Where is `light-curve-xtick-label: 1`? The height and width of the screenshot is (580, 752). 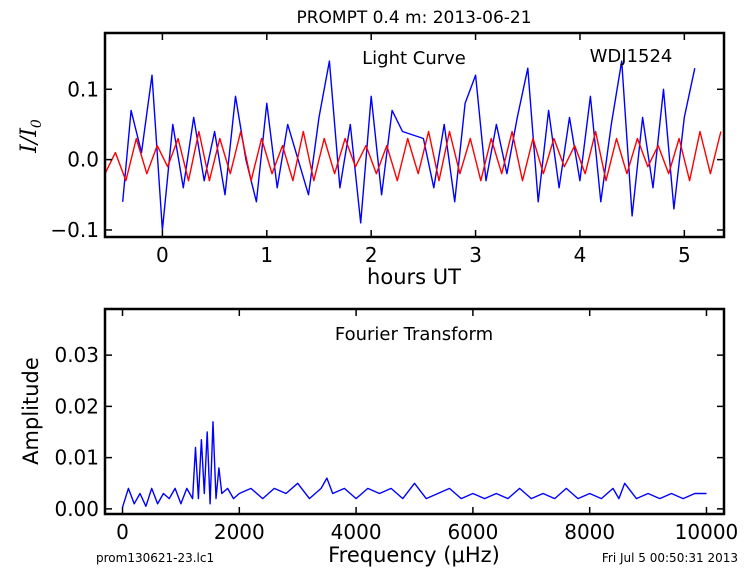 light-curve-xtick-label: 1 is located at coordinates (266, 255).